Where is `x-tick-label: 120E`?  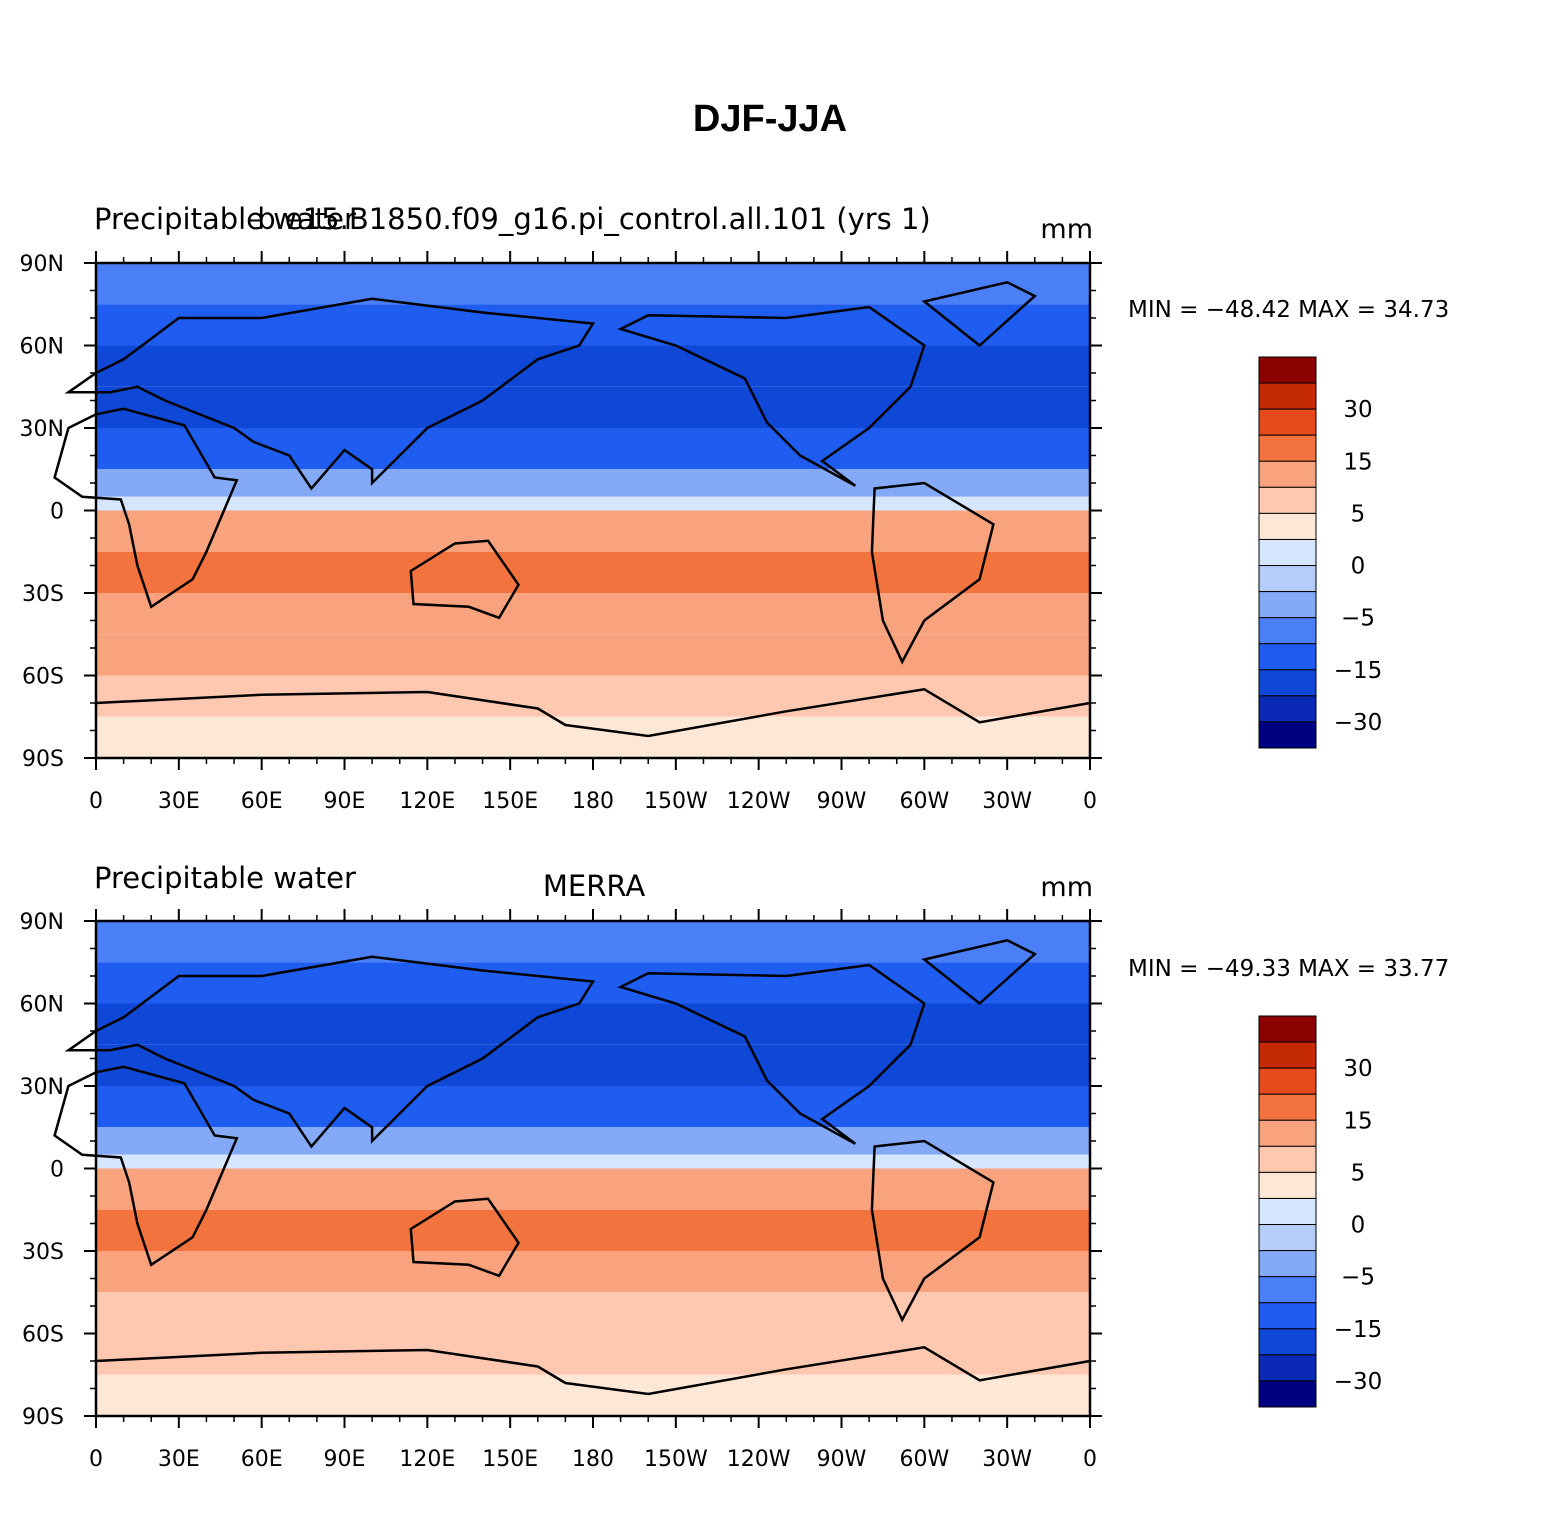
x-tick-label: 120E is located at coordinates (427, 1459).